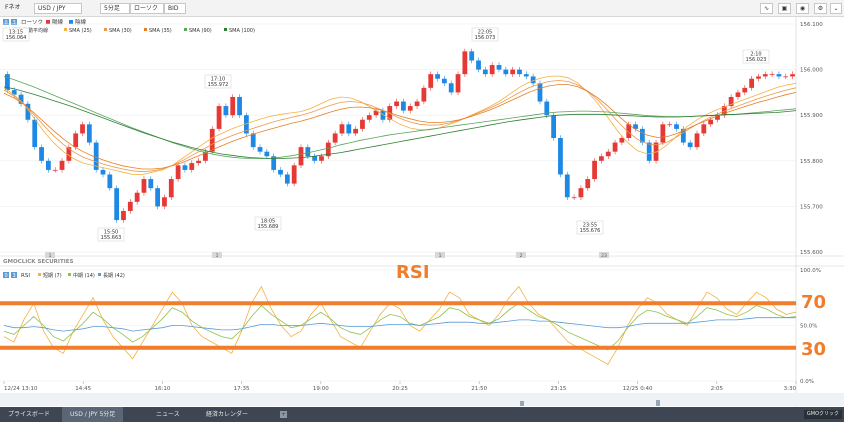 The height and width of the screenshot is (422, 844). Describe the element at coordinates (558, 389) in the screenshot. I see `time-tick-label: 23:15` at that location.